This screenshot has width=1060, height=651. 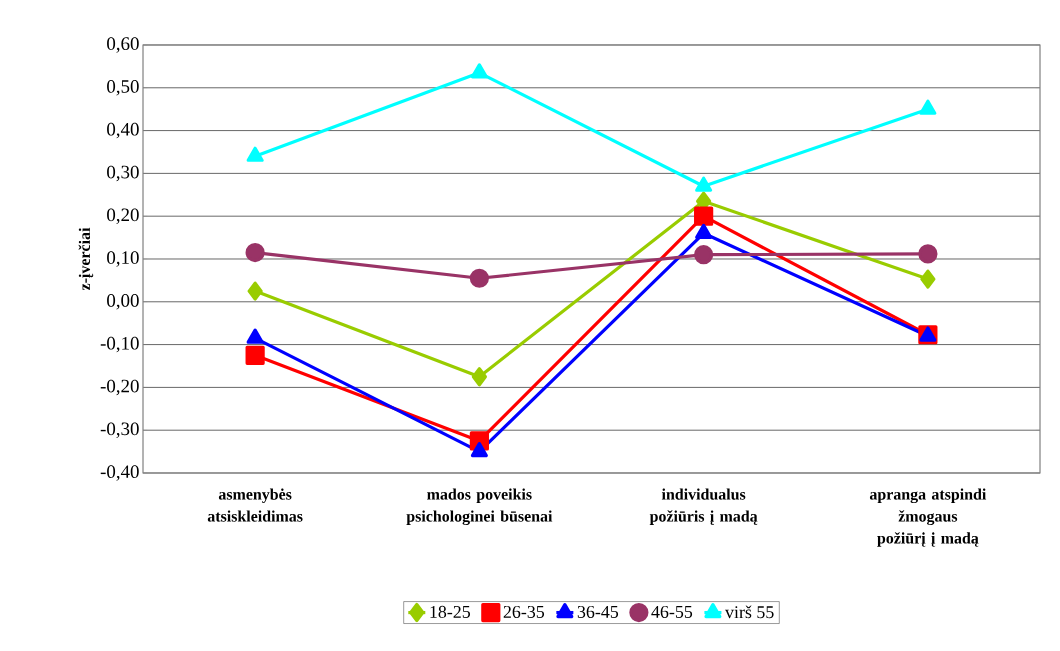 I want to click on y-tick-label: 0,60, so click(x=123, y=45).